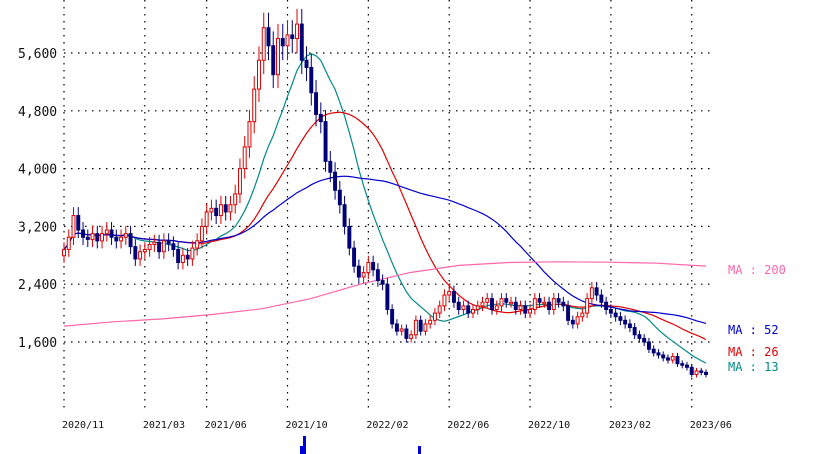  I want to click on x-tick-label: 2022/10, so click(549, 425).